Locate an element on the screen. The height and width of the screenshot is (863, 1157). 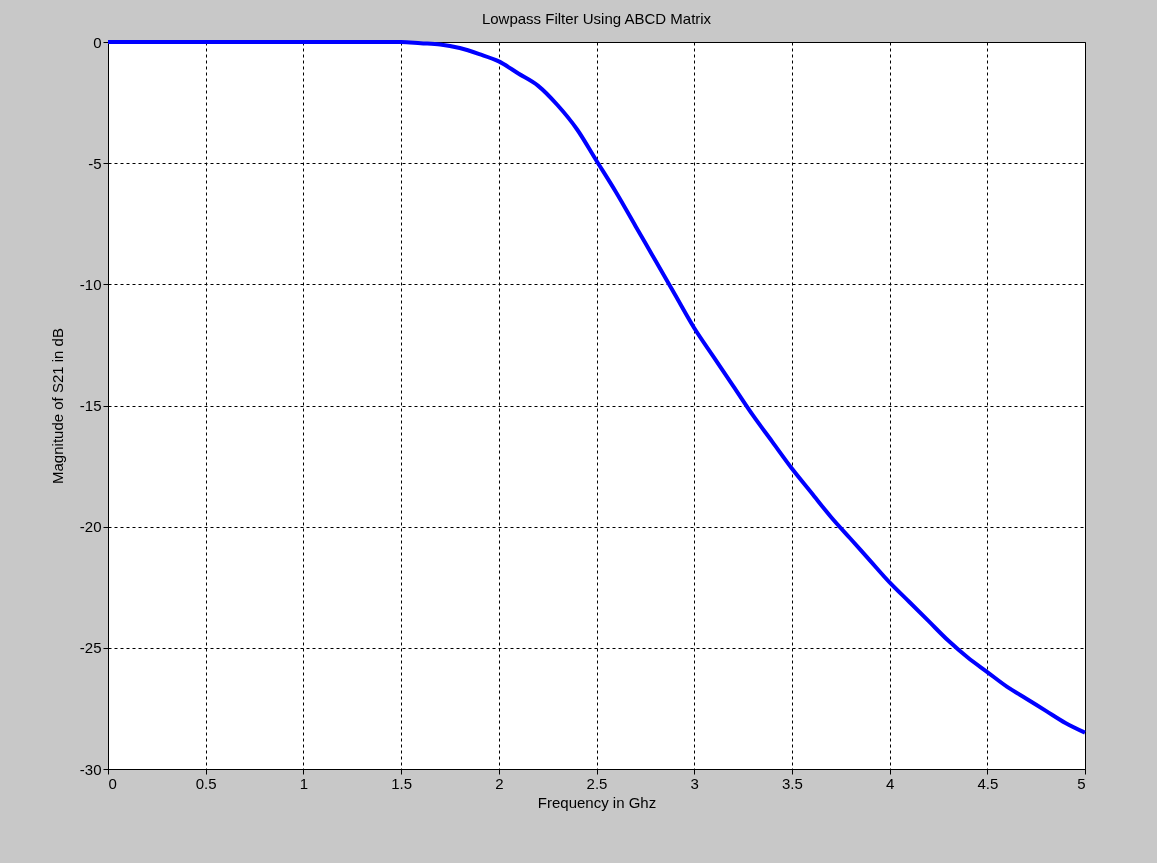
y-tick-label: -25 is located at coordinates (90, 648).